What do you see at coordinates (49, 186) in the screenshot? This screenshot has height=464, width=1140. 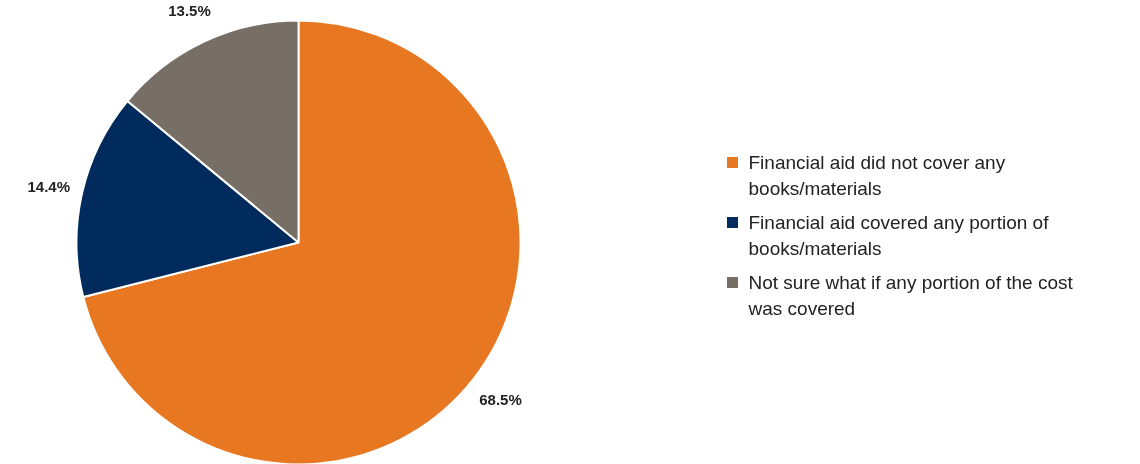 I see `data-label: 14.4%` at bounding box center [49, 186].